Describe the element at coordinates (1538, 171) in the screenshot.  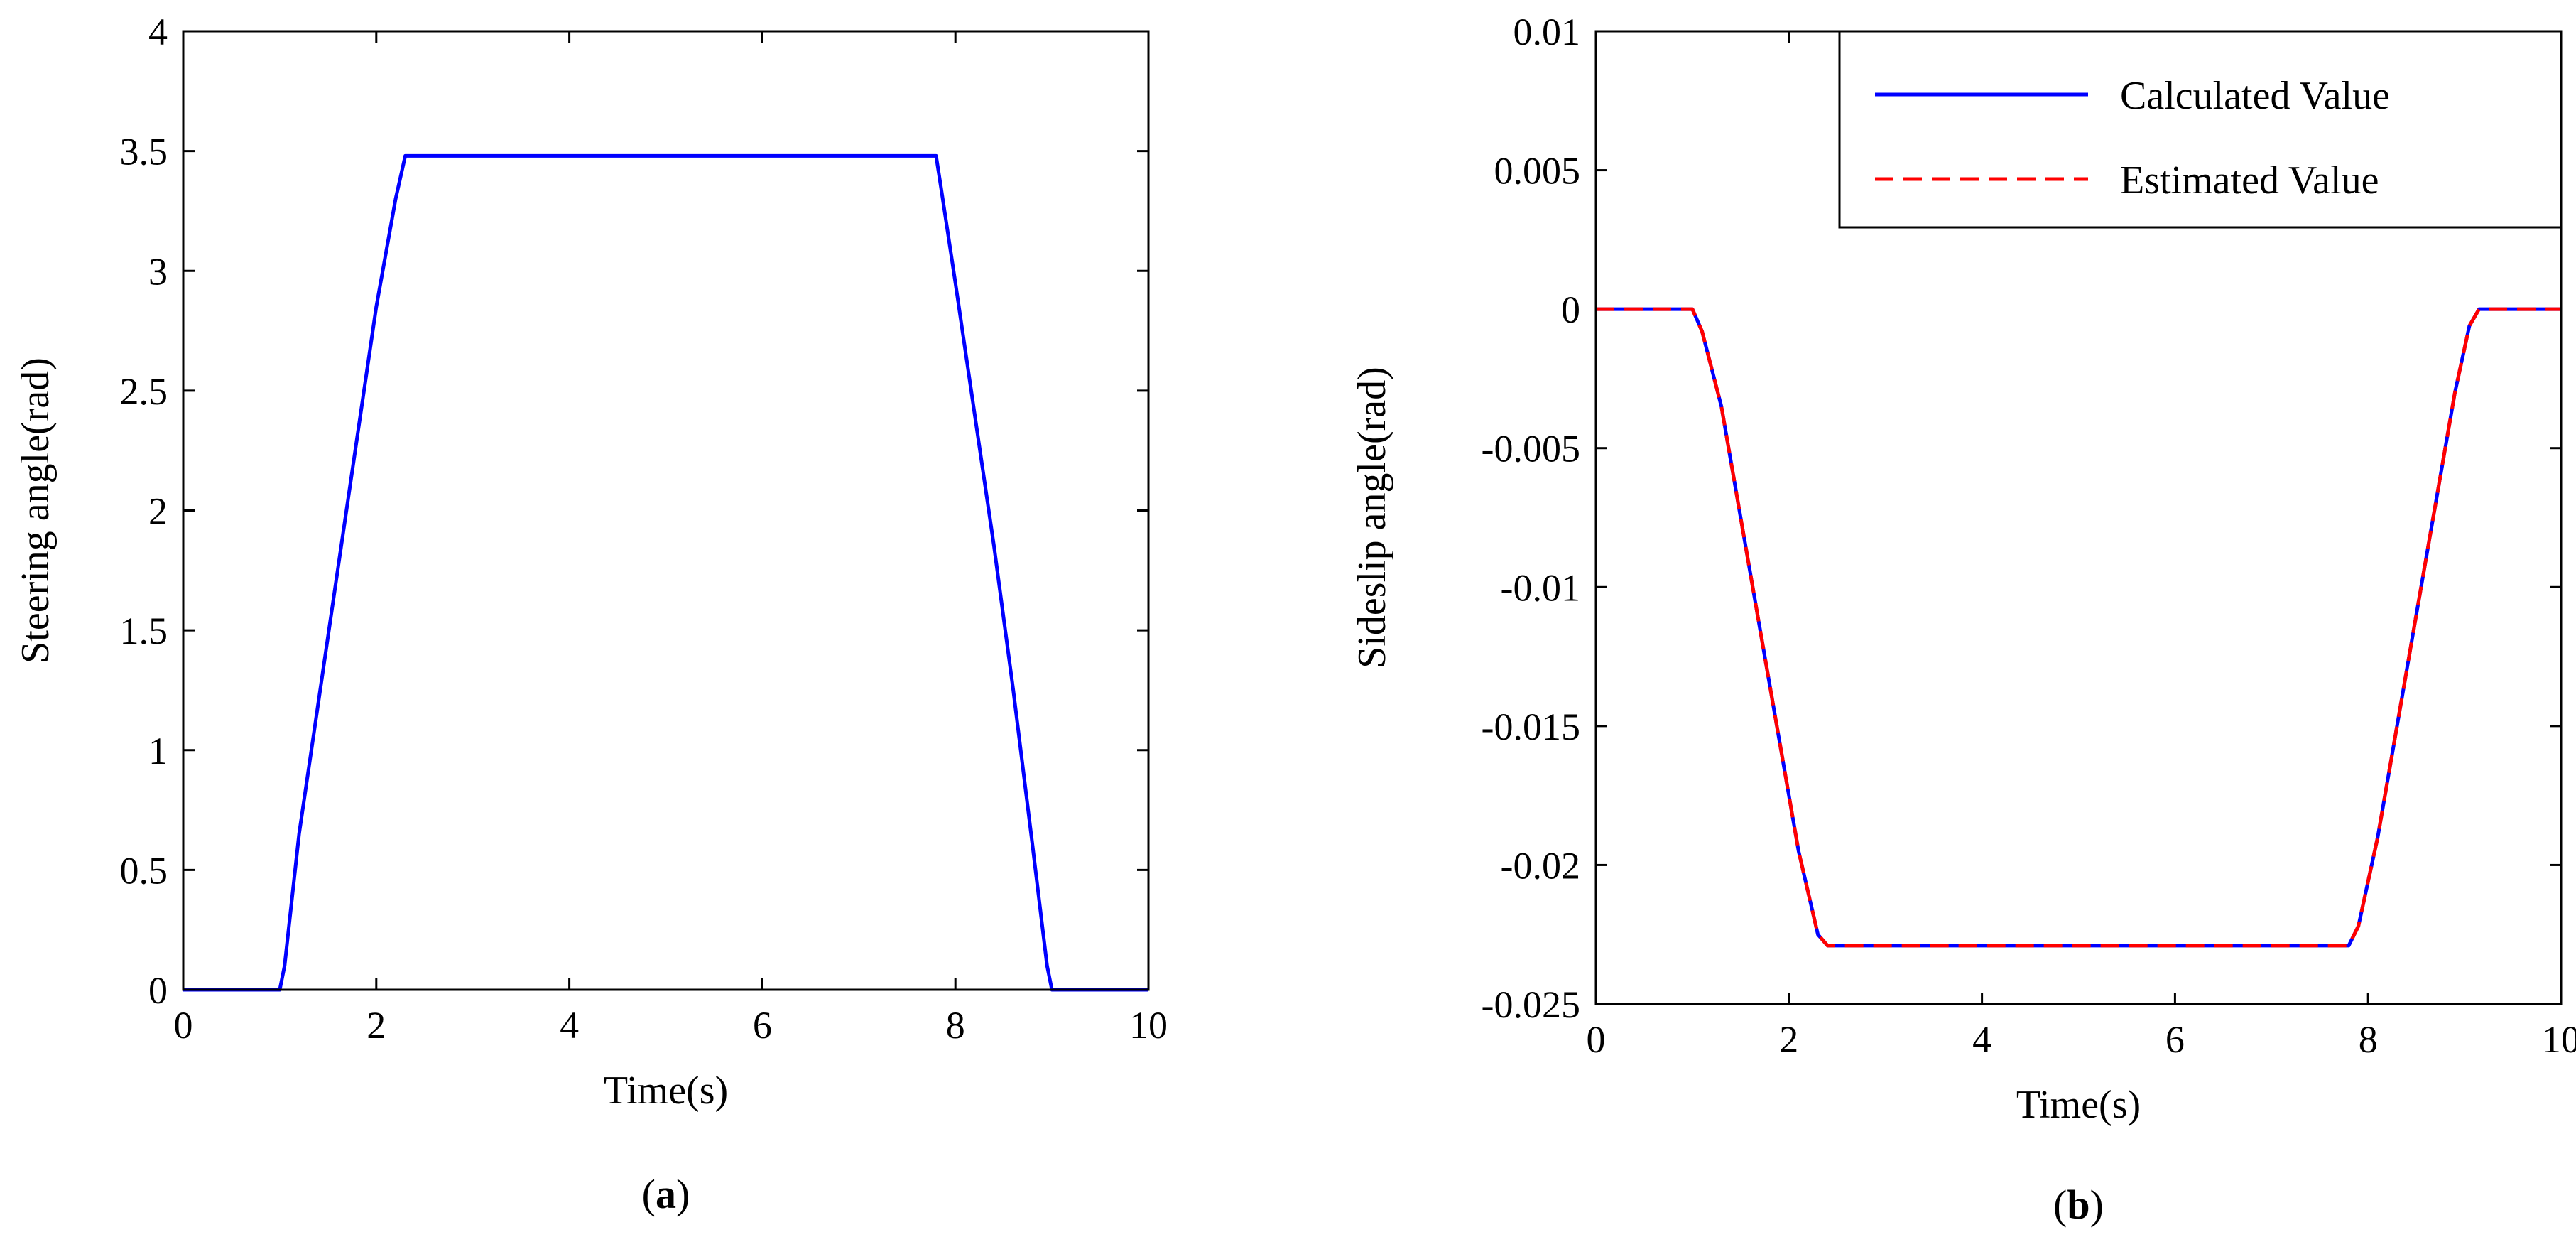
I see `y-tick-label: 0.005` at that location.